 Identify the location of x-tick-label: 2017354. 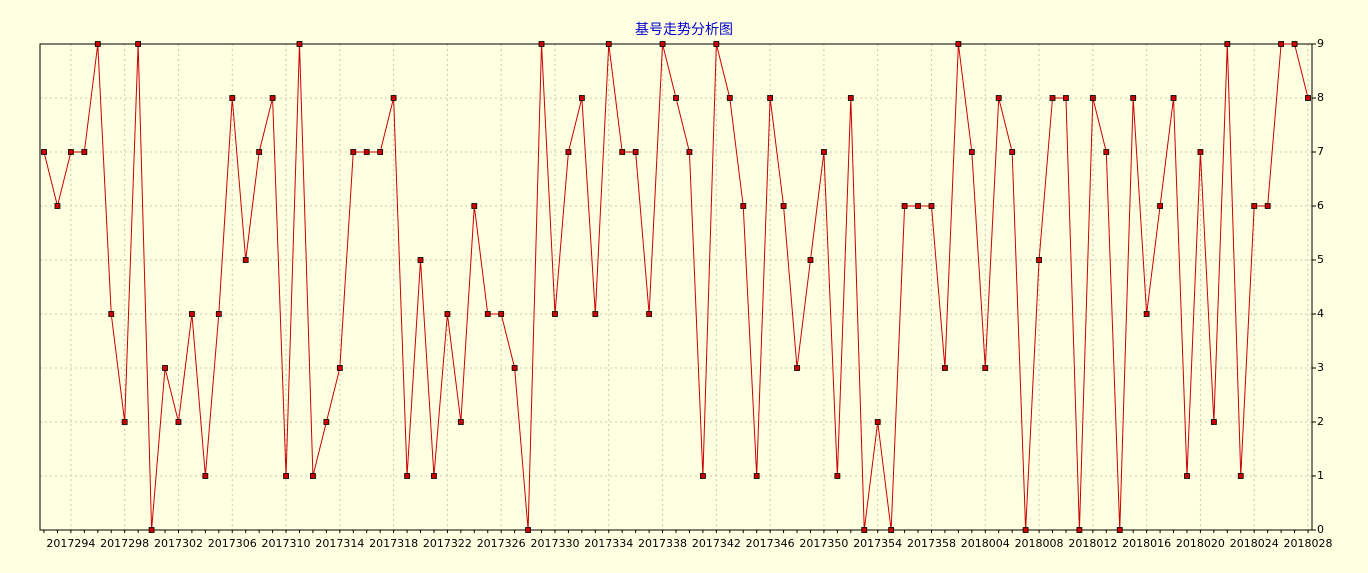
(877, 543).